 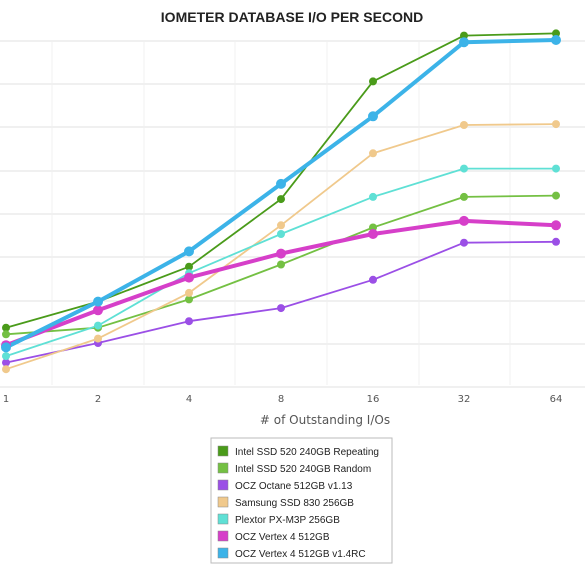 I want to click on x-tick-label: 16, so click(x=373, y=399).